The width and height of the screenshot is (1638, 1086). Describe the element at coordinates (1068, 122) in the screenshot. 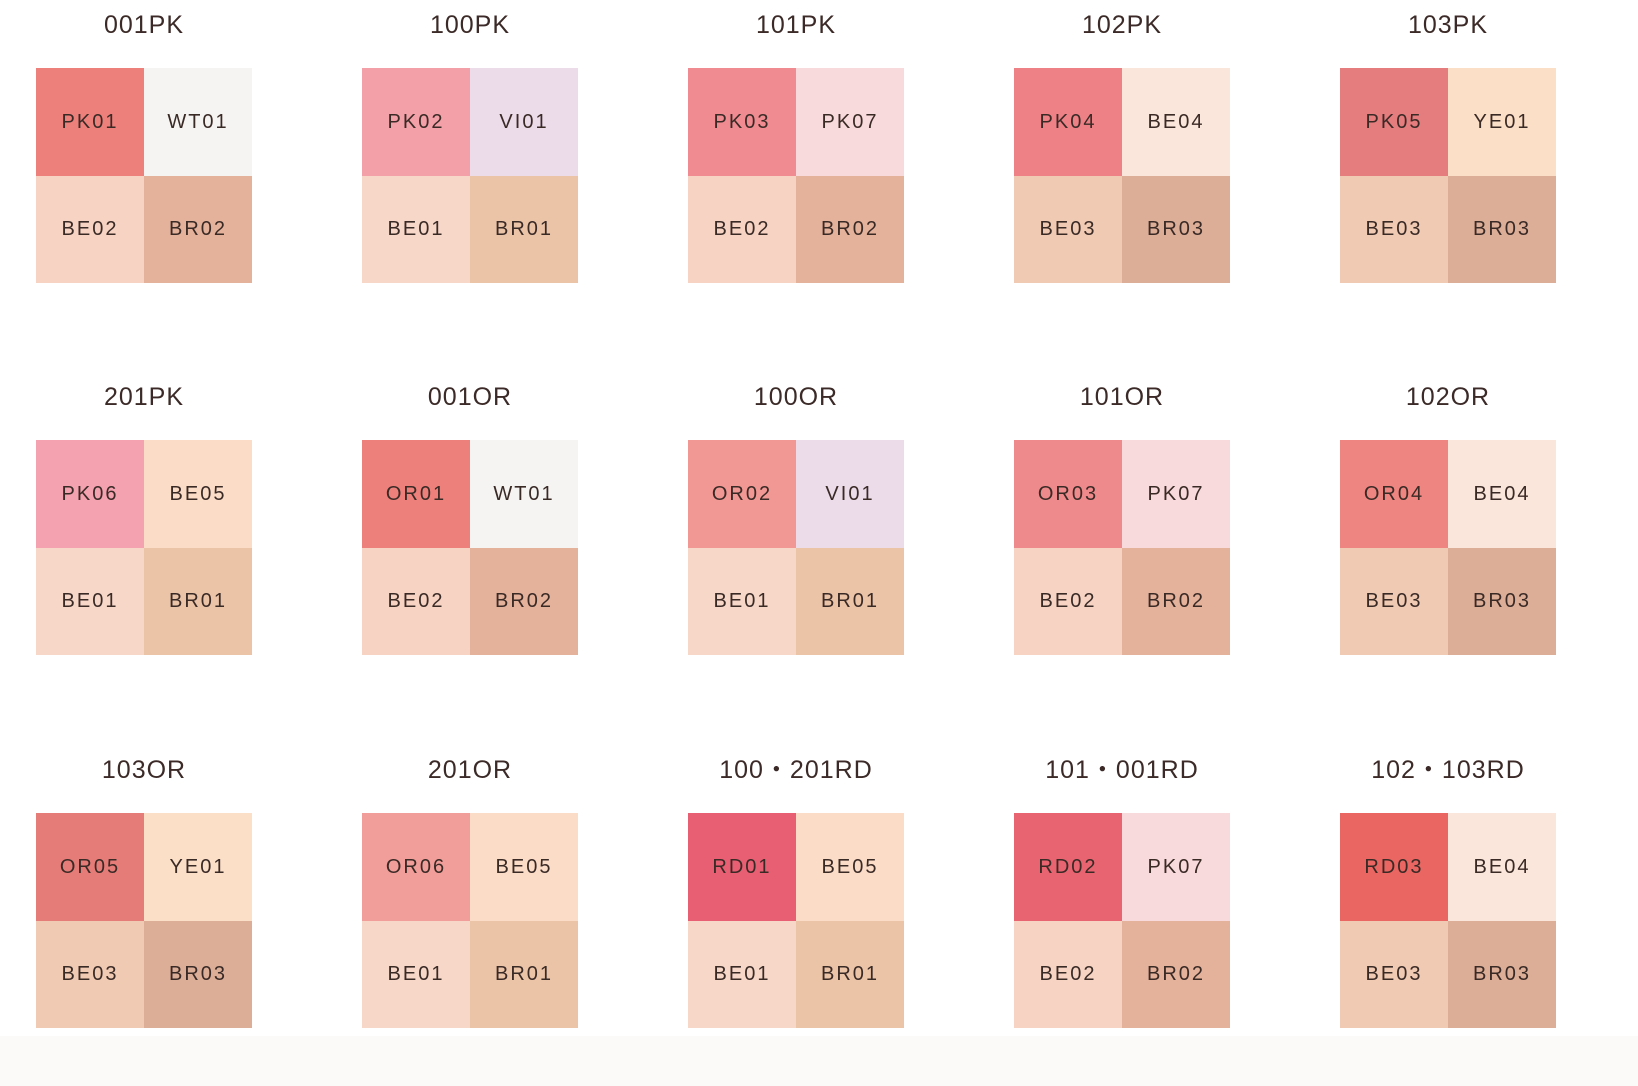

I see `color-swatch: PK04` at that location.